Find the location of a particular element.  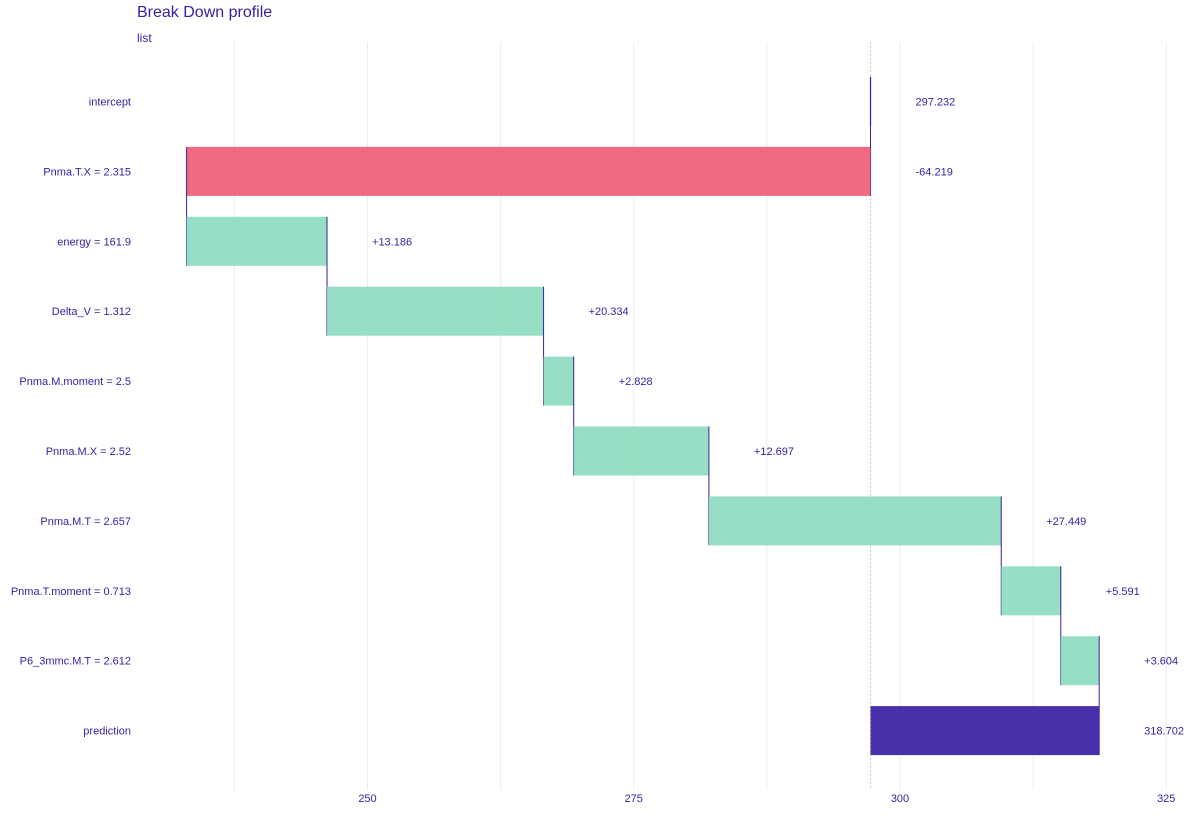

row-label: energy = 161.9 is located at coordinates (94, 242).